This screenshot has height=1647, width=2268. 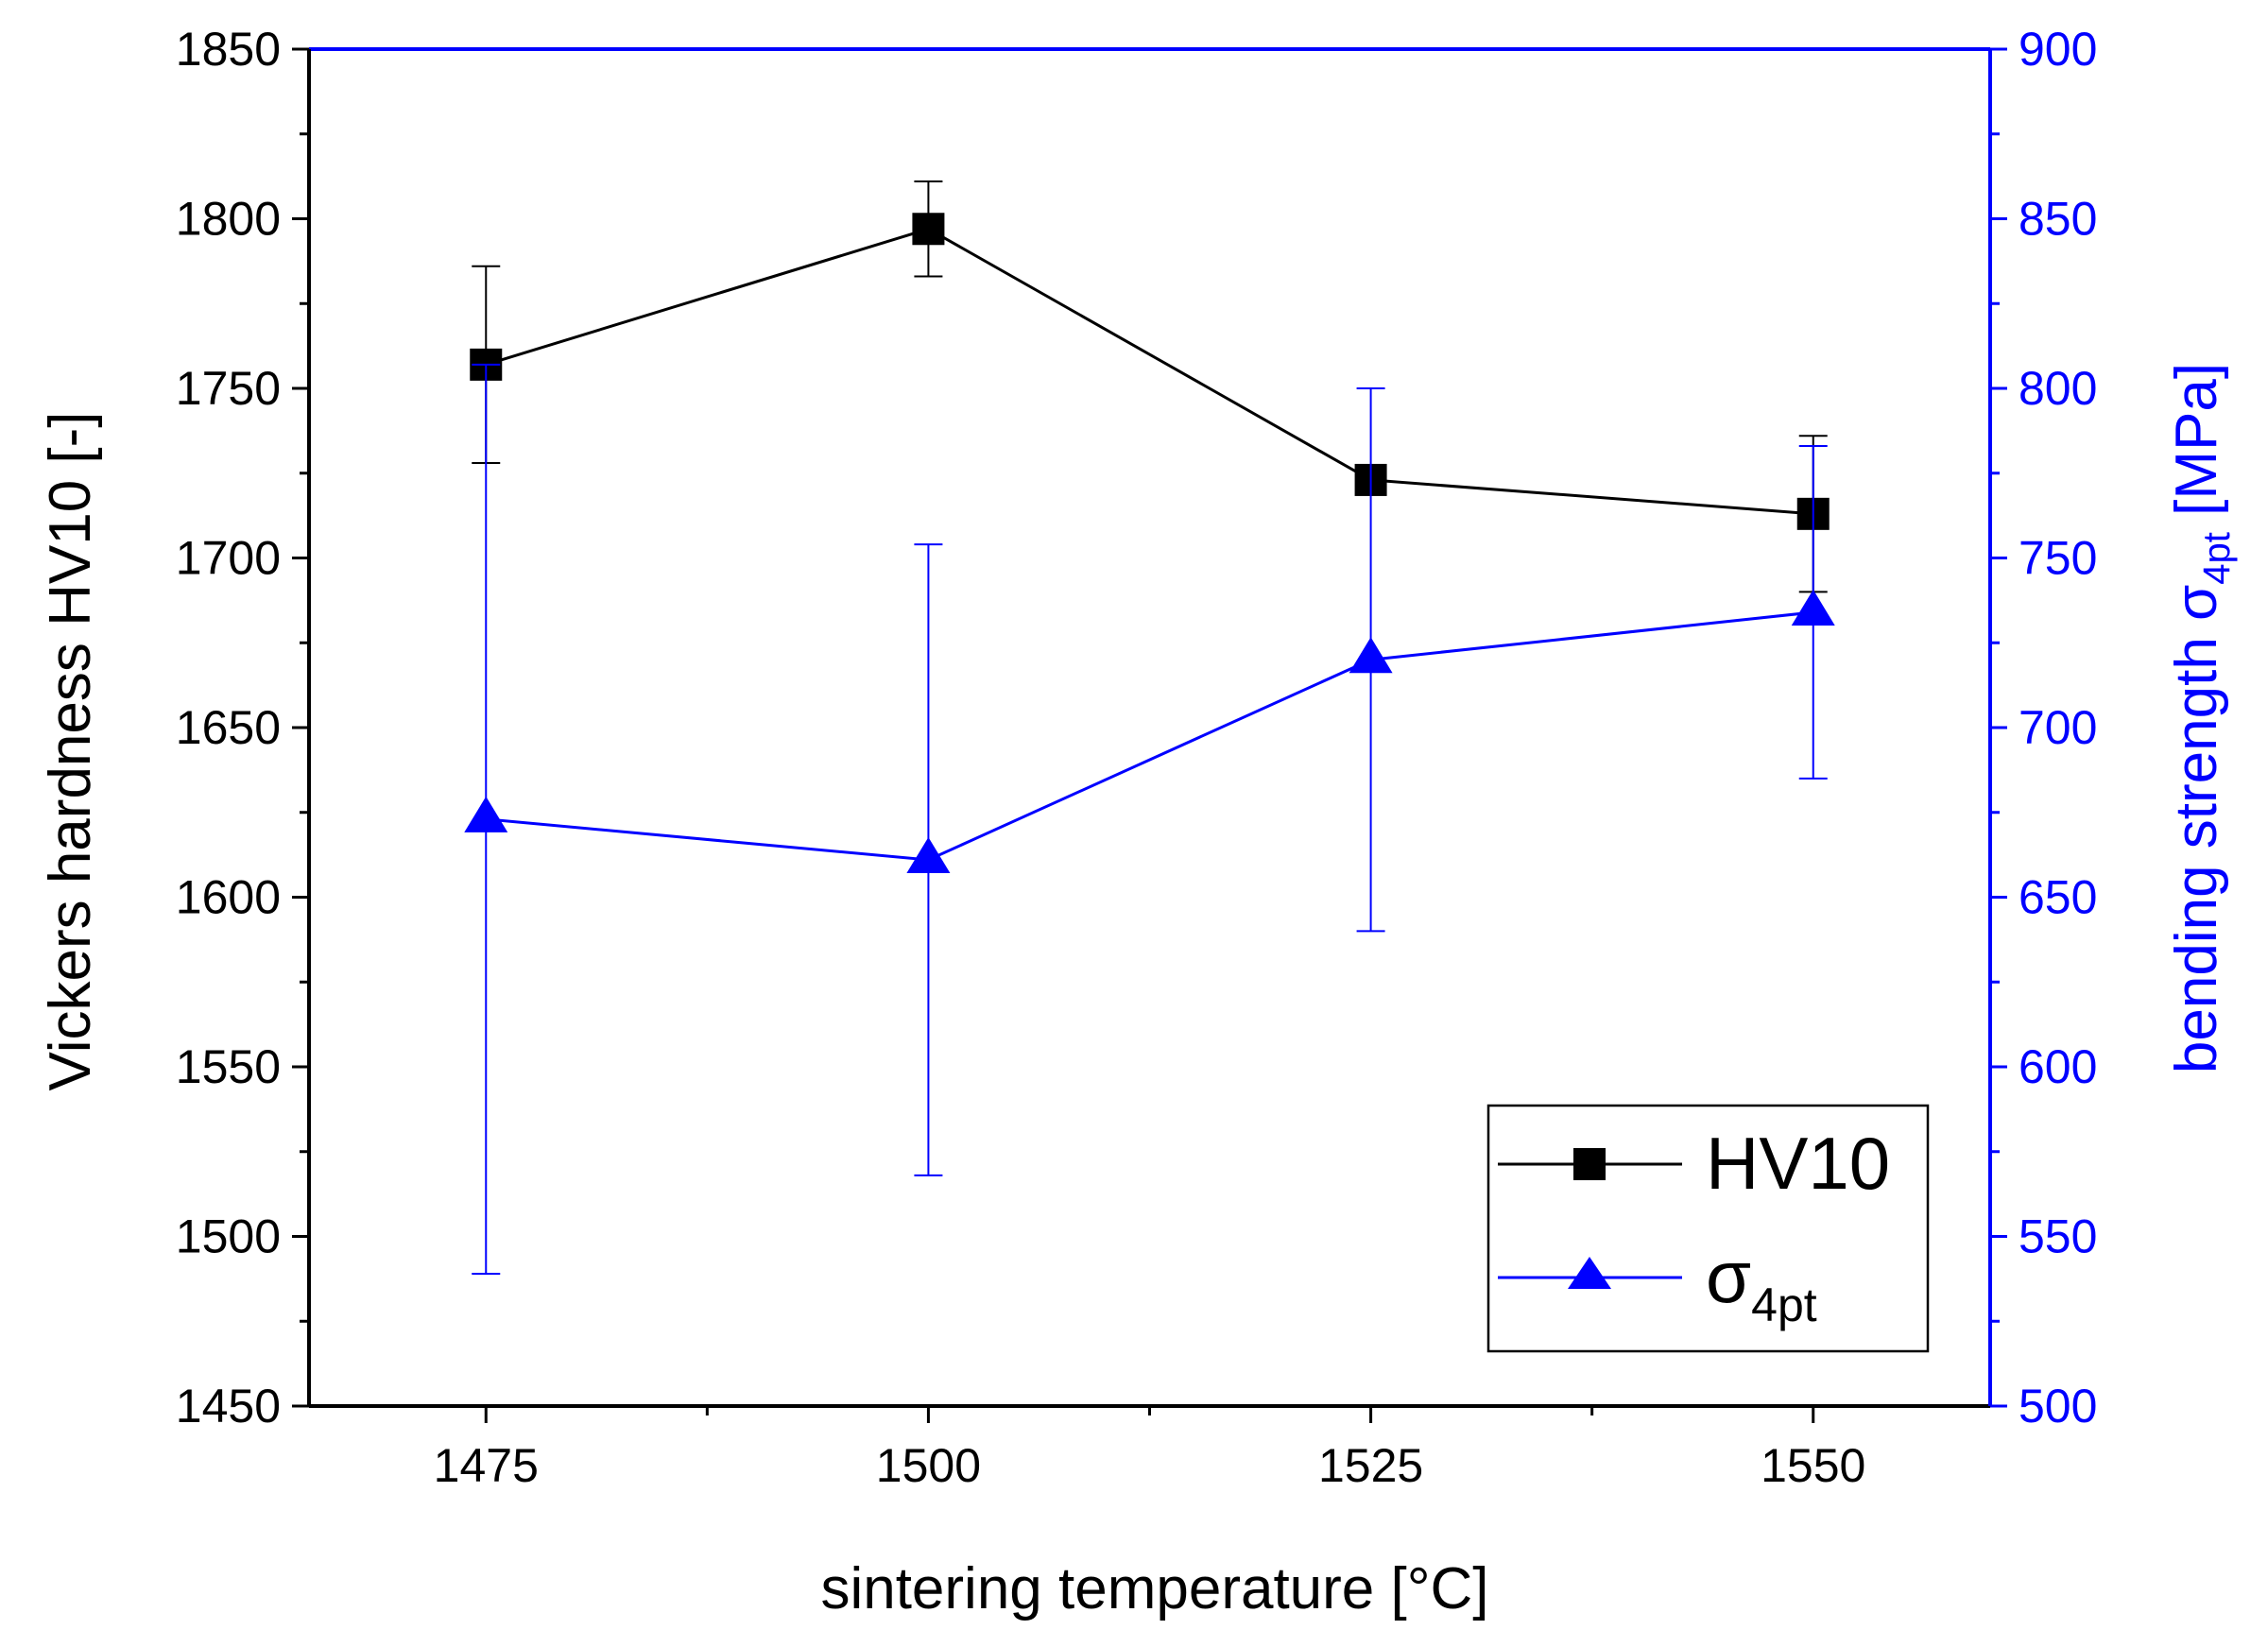 I want to click on legend-box, so click(x=1708, y=1228).